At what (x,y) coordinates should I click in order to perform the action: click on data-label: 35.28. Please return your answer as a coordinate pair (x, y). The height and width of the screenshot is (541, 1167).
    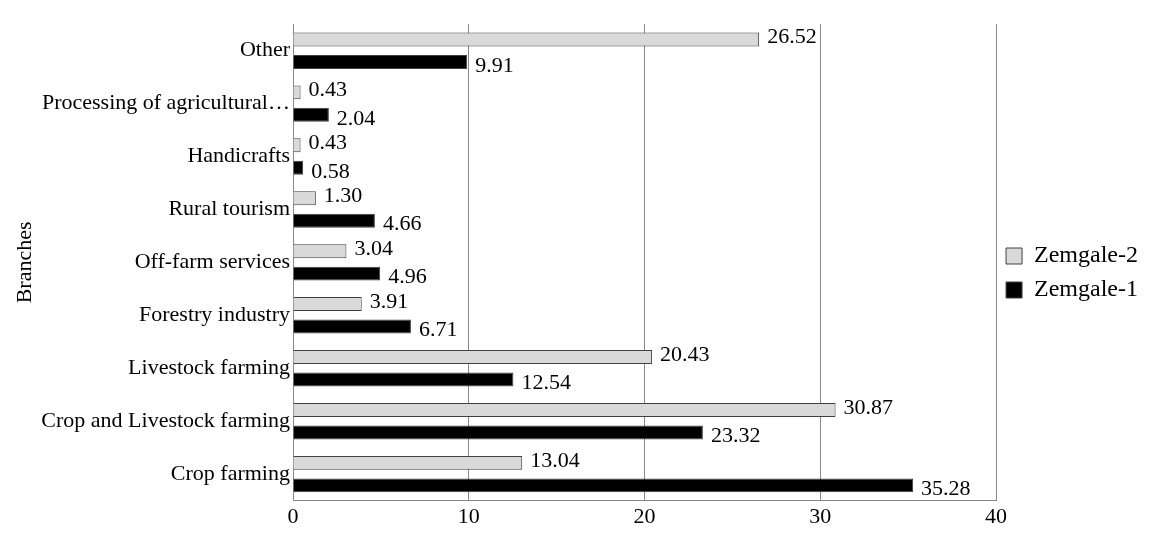
    Looking at the image, I should click on (946, 488).